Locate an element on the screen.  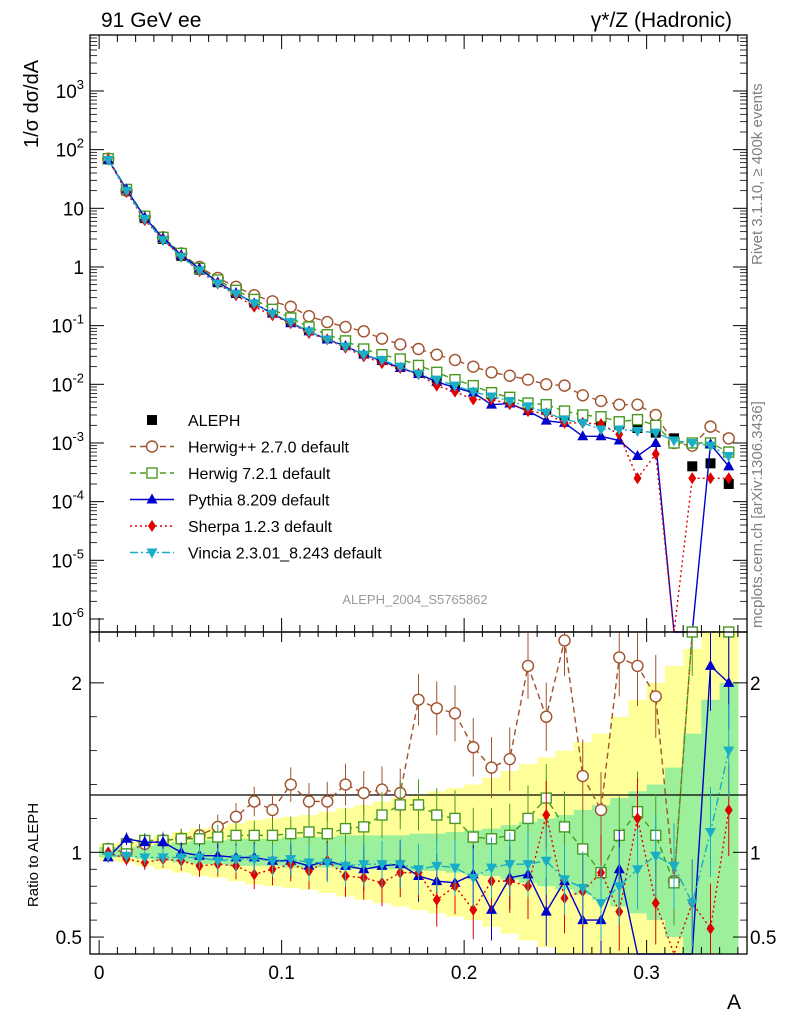
ratio-y-tick-label: 1 is located at coordinates (76, 853).